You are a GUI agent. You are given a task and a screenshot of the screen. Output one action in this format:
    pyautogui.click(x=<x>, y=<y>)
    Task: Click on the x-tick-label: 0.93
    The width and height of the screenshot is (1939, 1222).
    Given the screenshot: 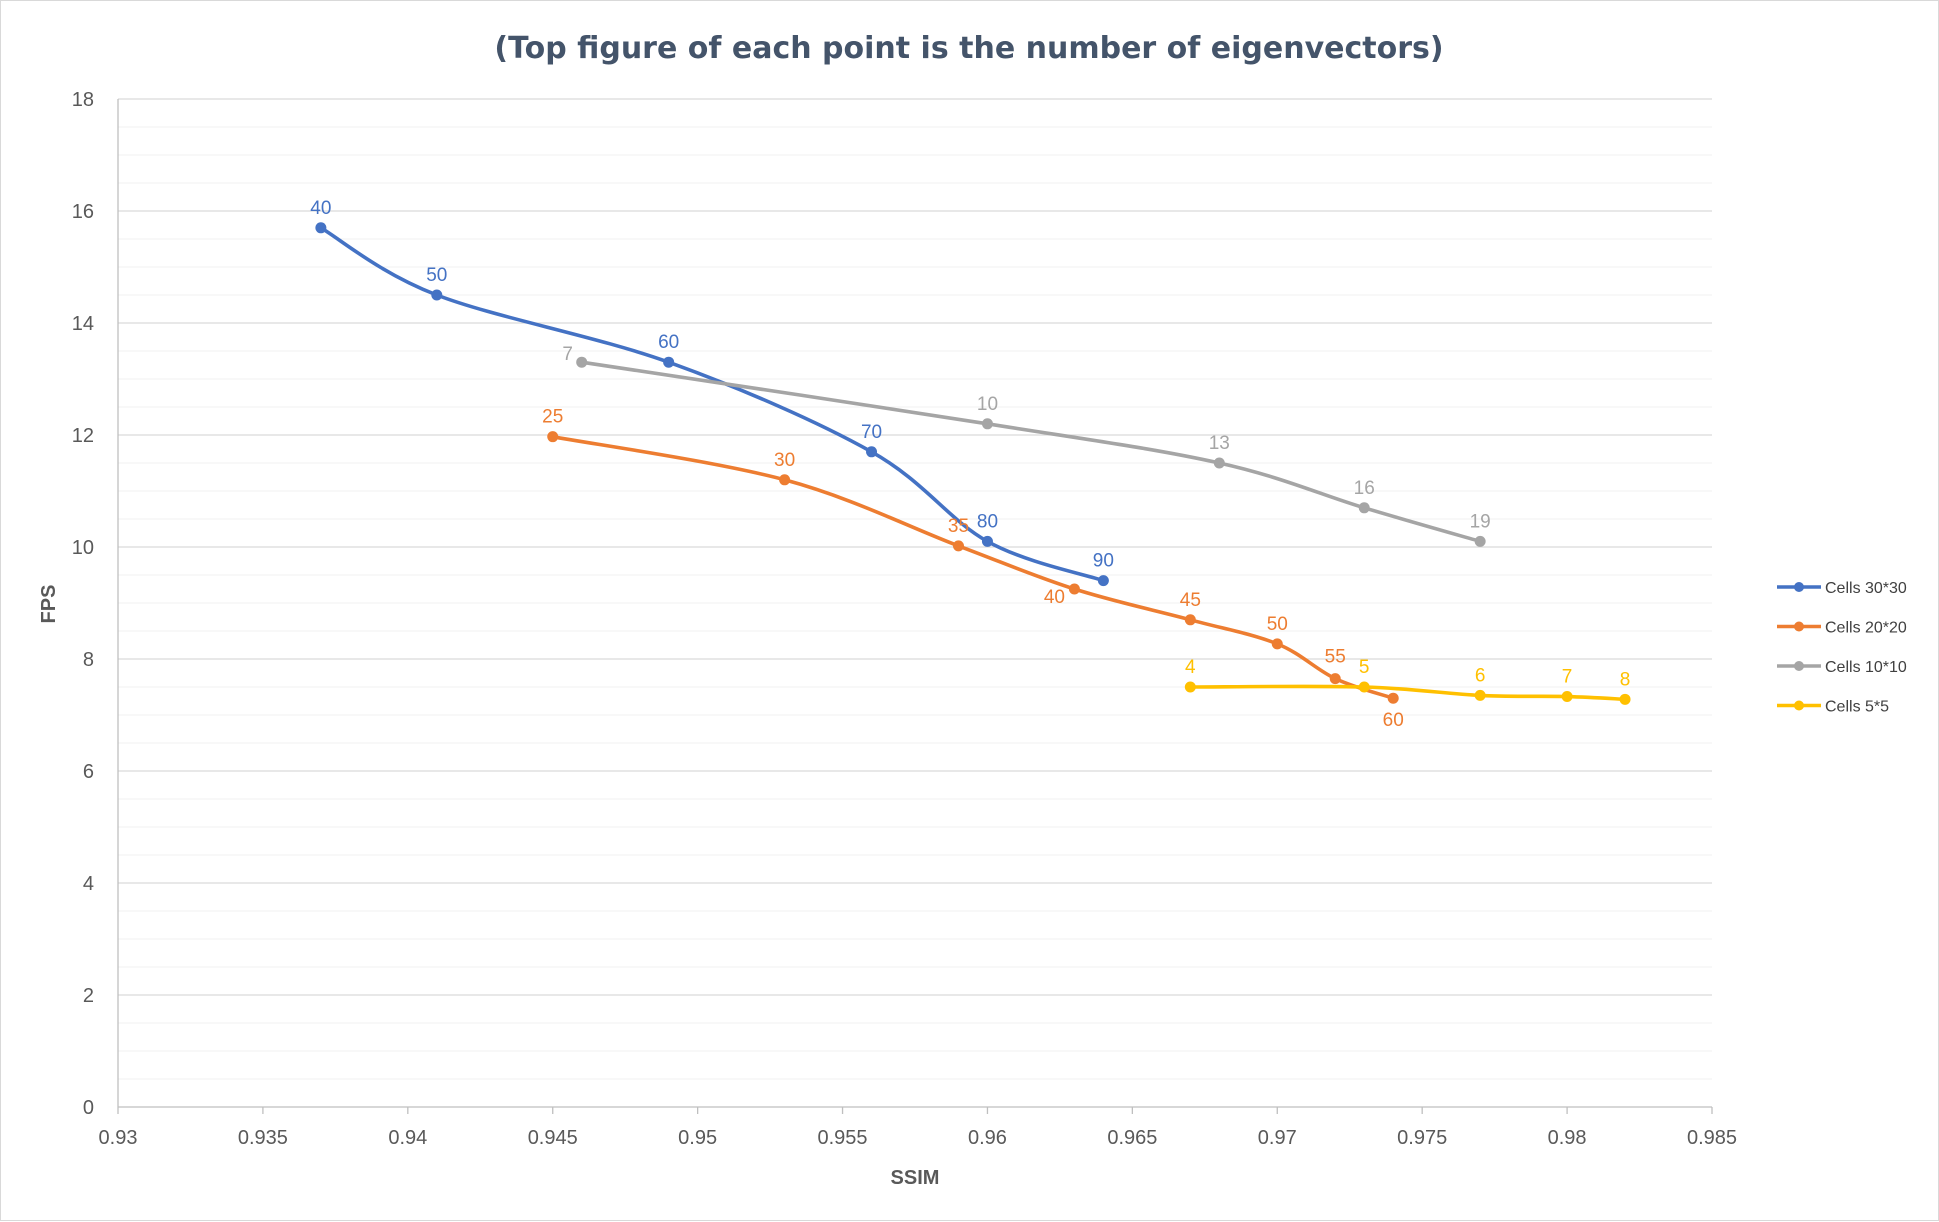 What is the action you would take?
    pyautogui.click(x=118, y=1138)
    